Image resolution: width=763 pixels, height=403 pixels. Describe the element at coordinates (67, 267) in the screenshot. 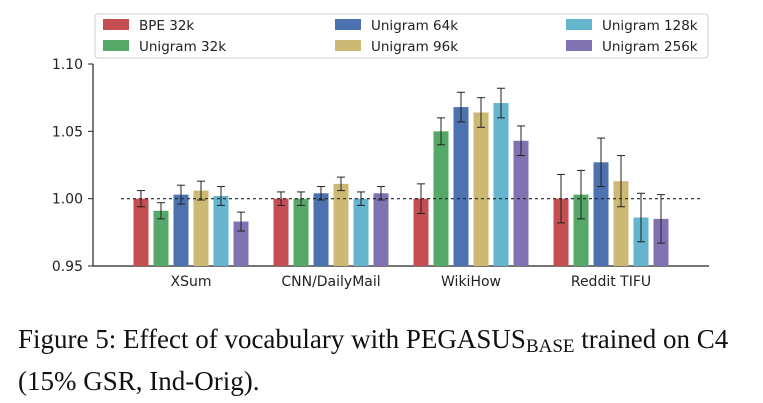

I see `y-tick-label: 0.95` at that location.